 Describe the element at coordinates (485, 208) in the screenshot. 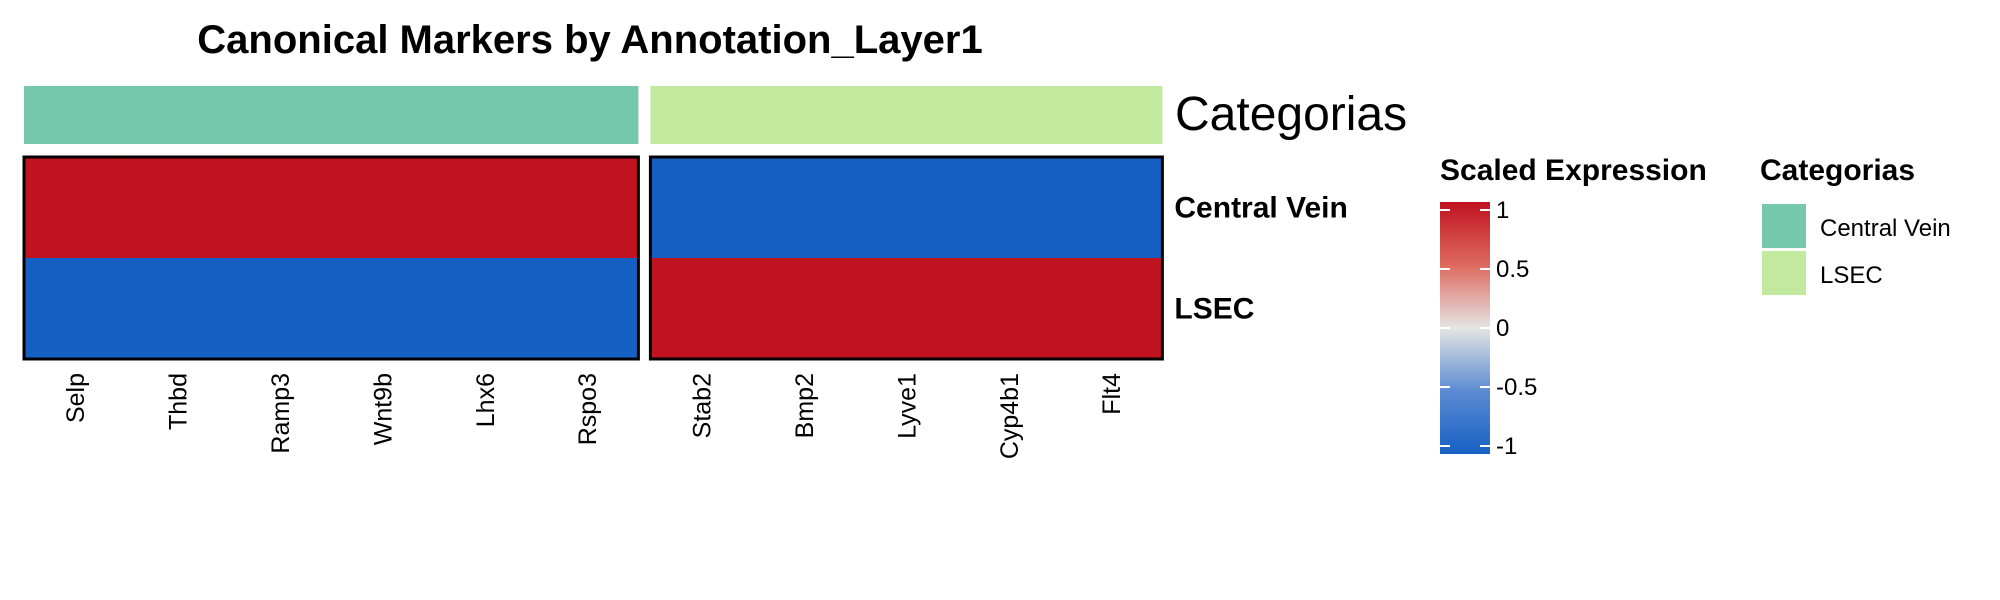

I see `cell-central-vein-lhx6` at that location.